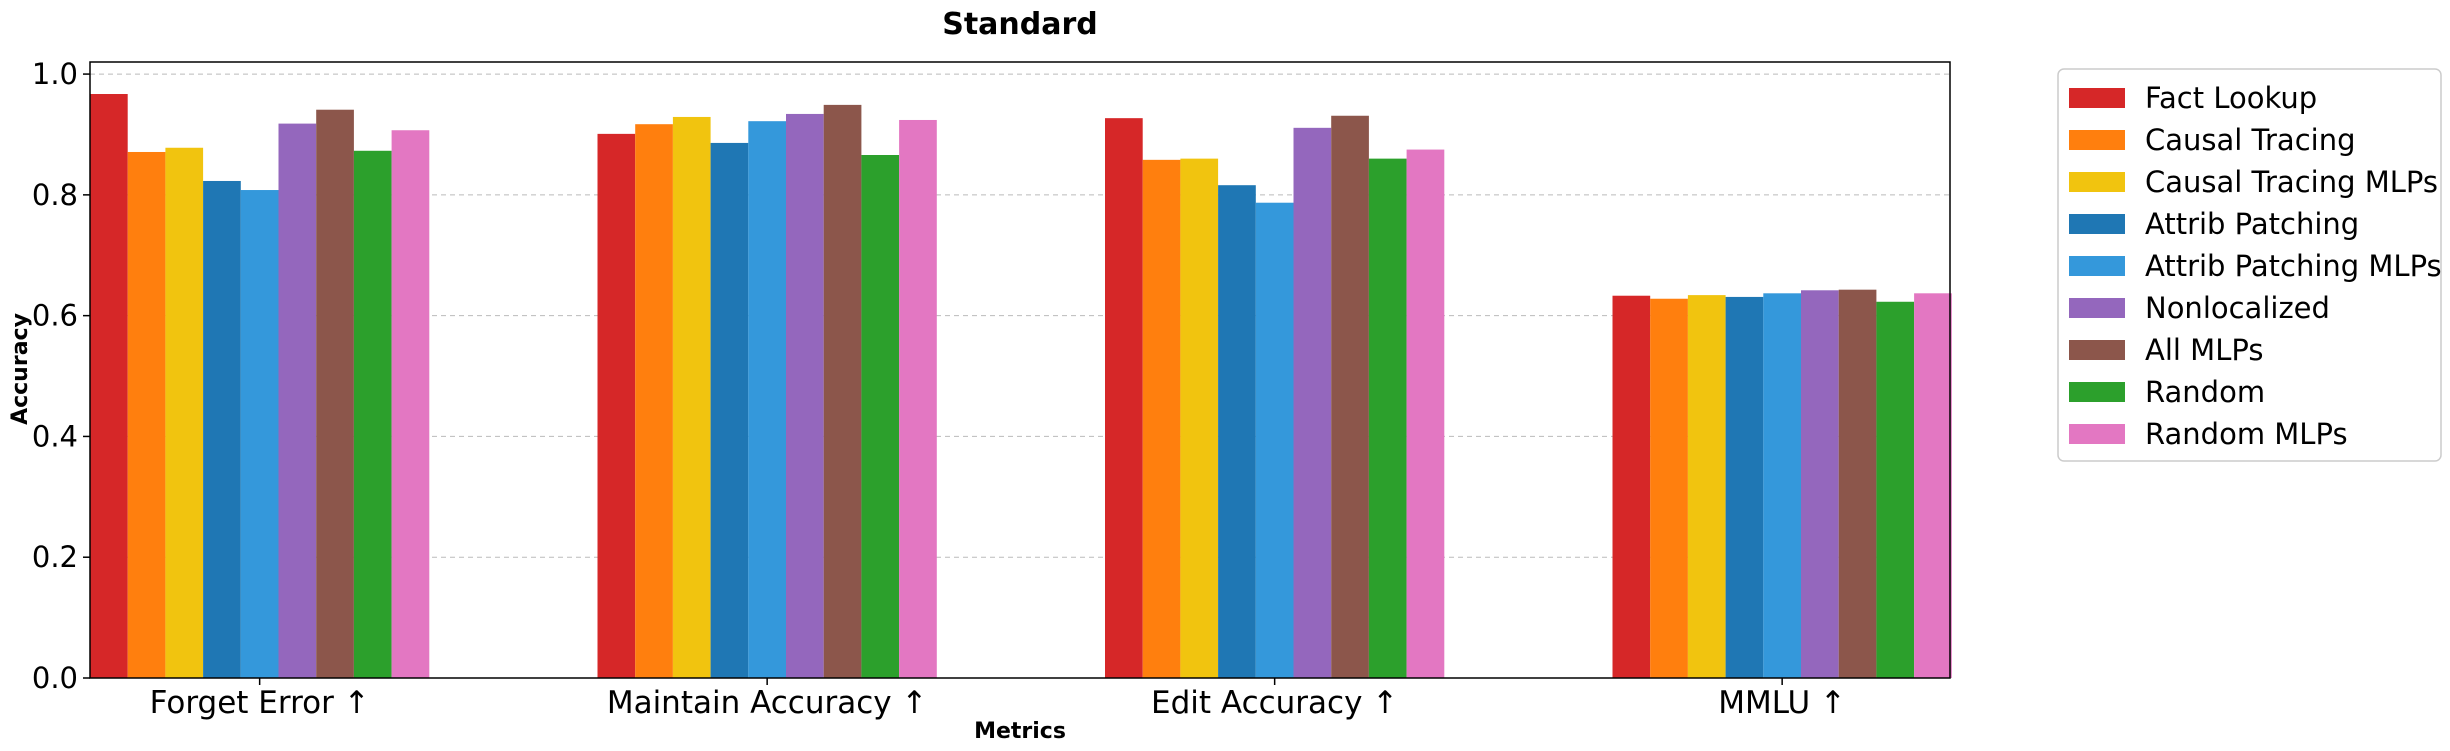  Describe the element at coordinates (55, 74) in the screenshot. I see `y-tick-label: 1.0` at that location.